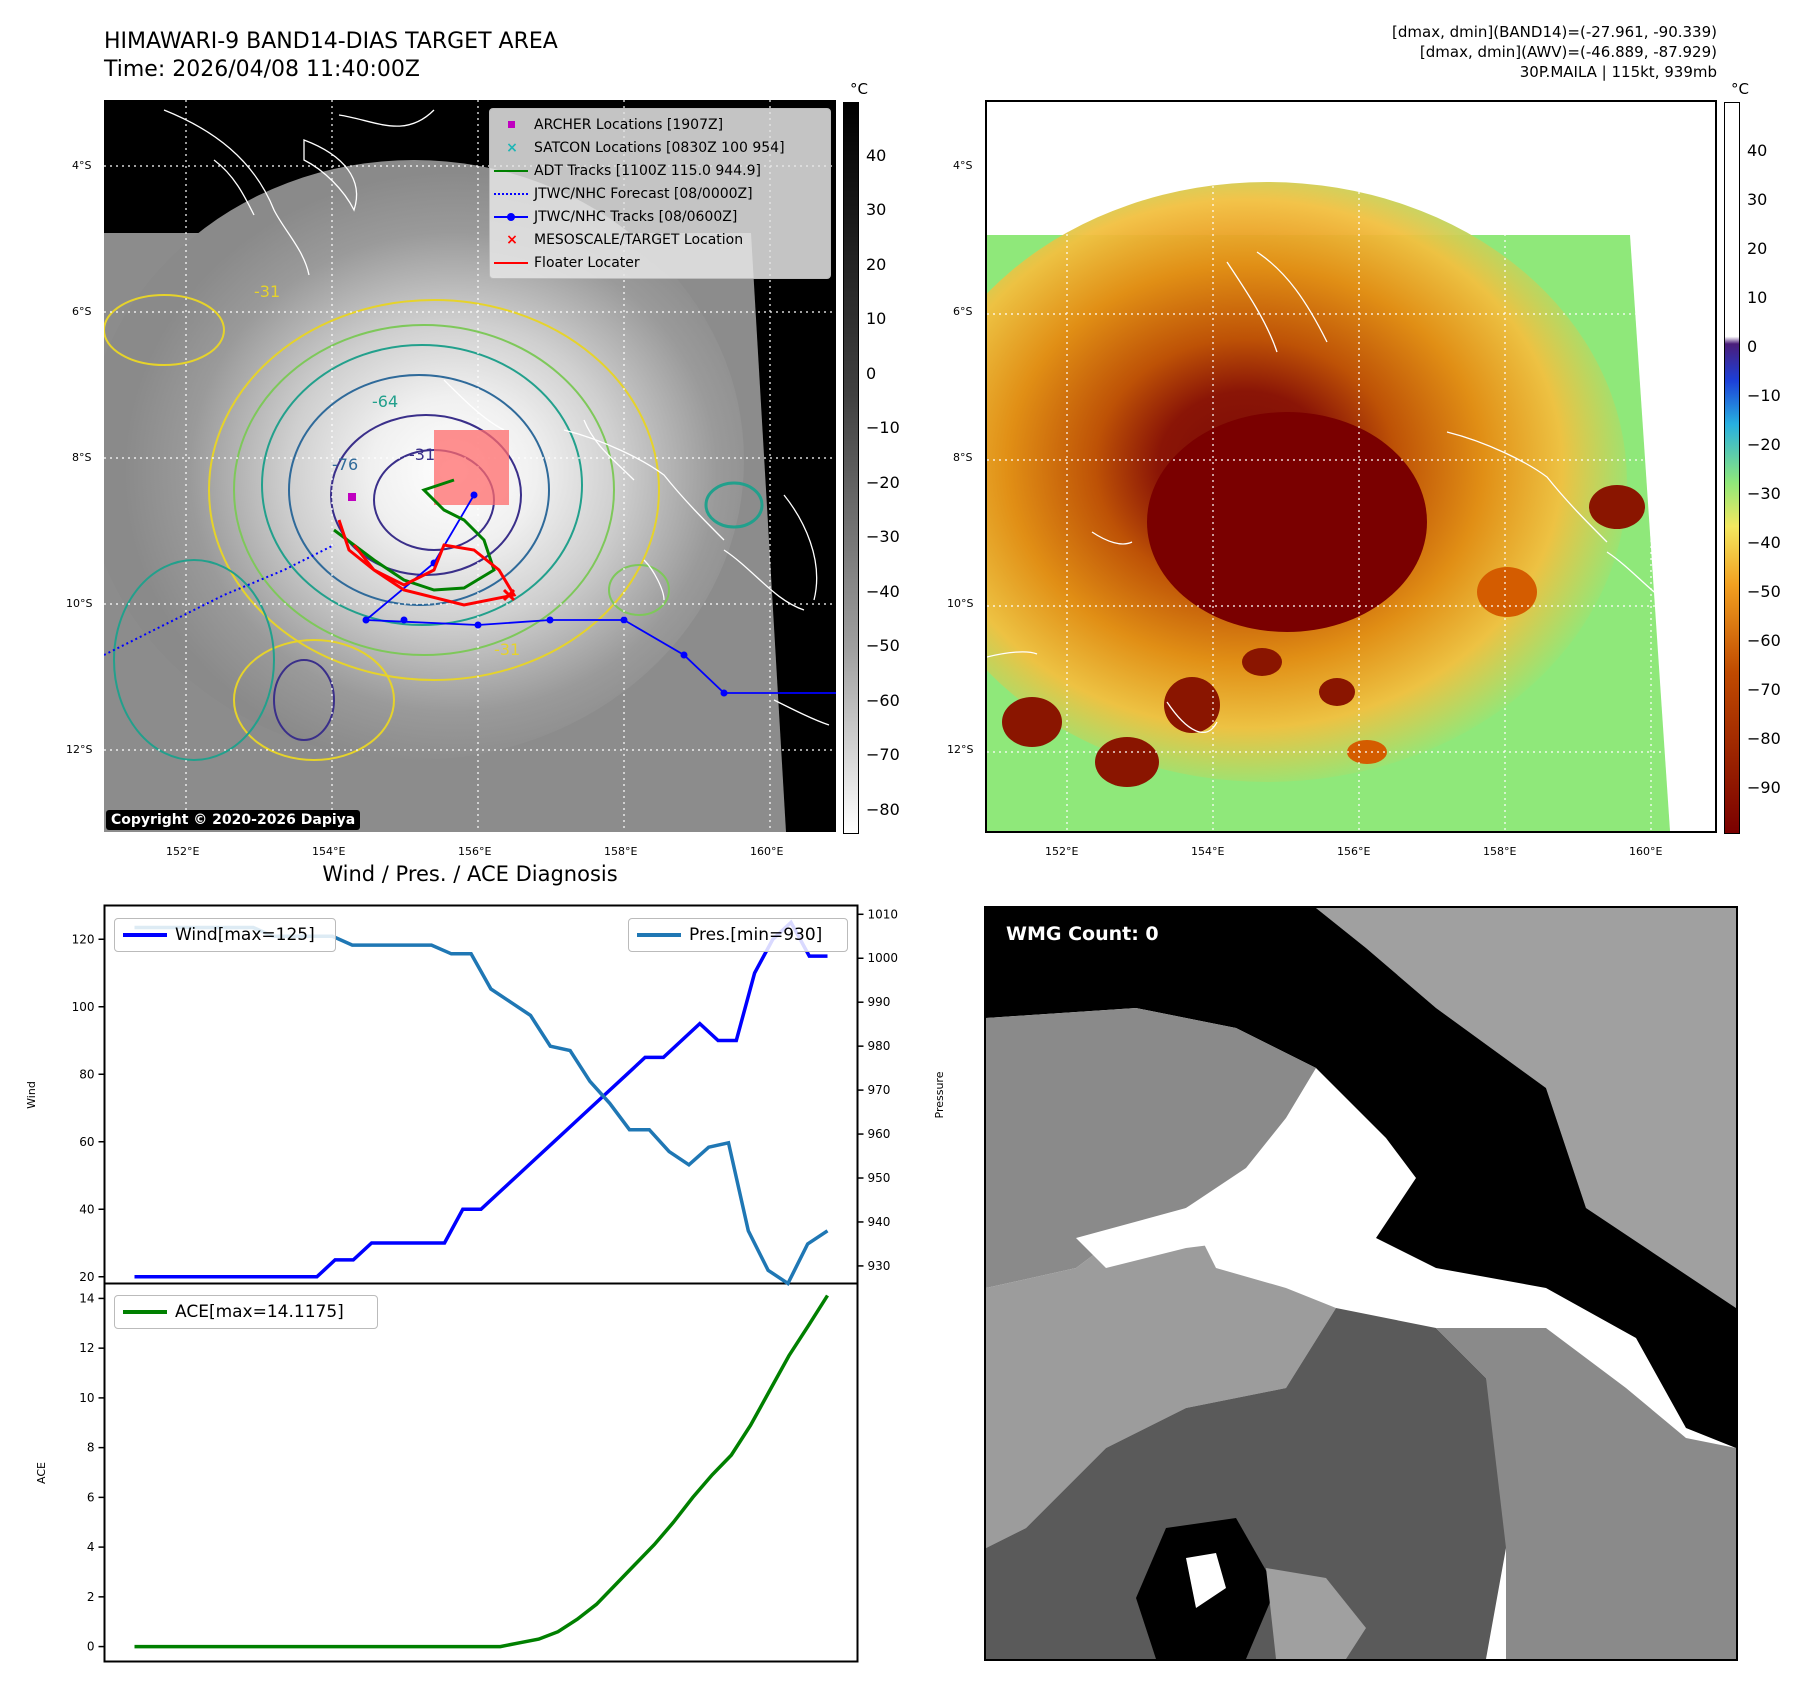 This screenshot has height=1690, width=1797. What do you see at coordinates (879, 1046) in the screenshot?
I see `pres-axis-tick-label: 980` at bounding box center [879, 1046].